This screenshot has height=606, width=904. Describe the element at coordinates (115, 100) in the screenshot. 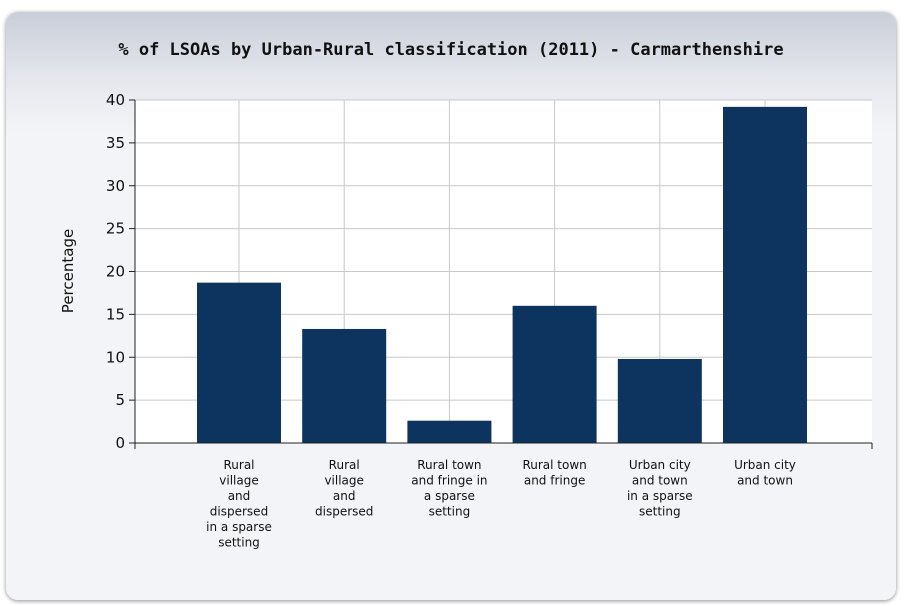

I see `y-tick-label: 40` at that location.